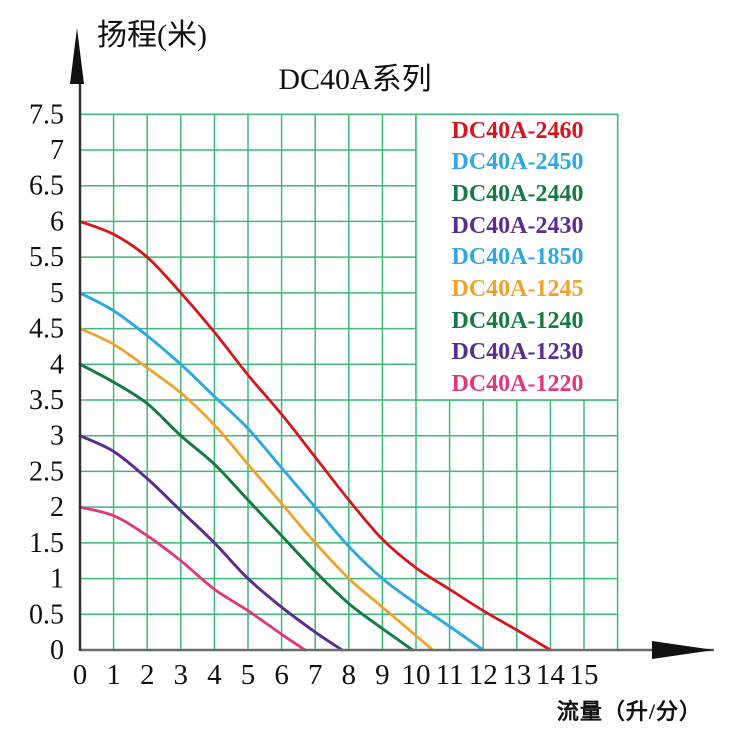 This screenshot has width=734, height=732. Describe the element at coordinates (113, 675) in the screenshot. I see `x-tick-label: 1` at that location.